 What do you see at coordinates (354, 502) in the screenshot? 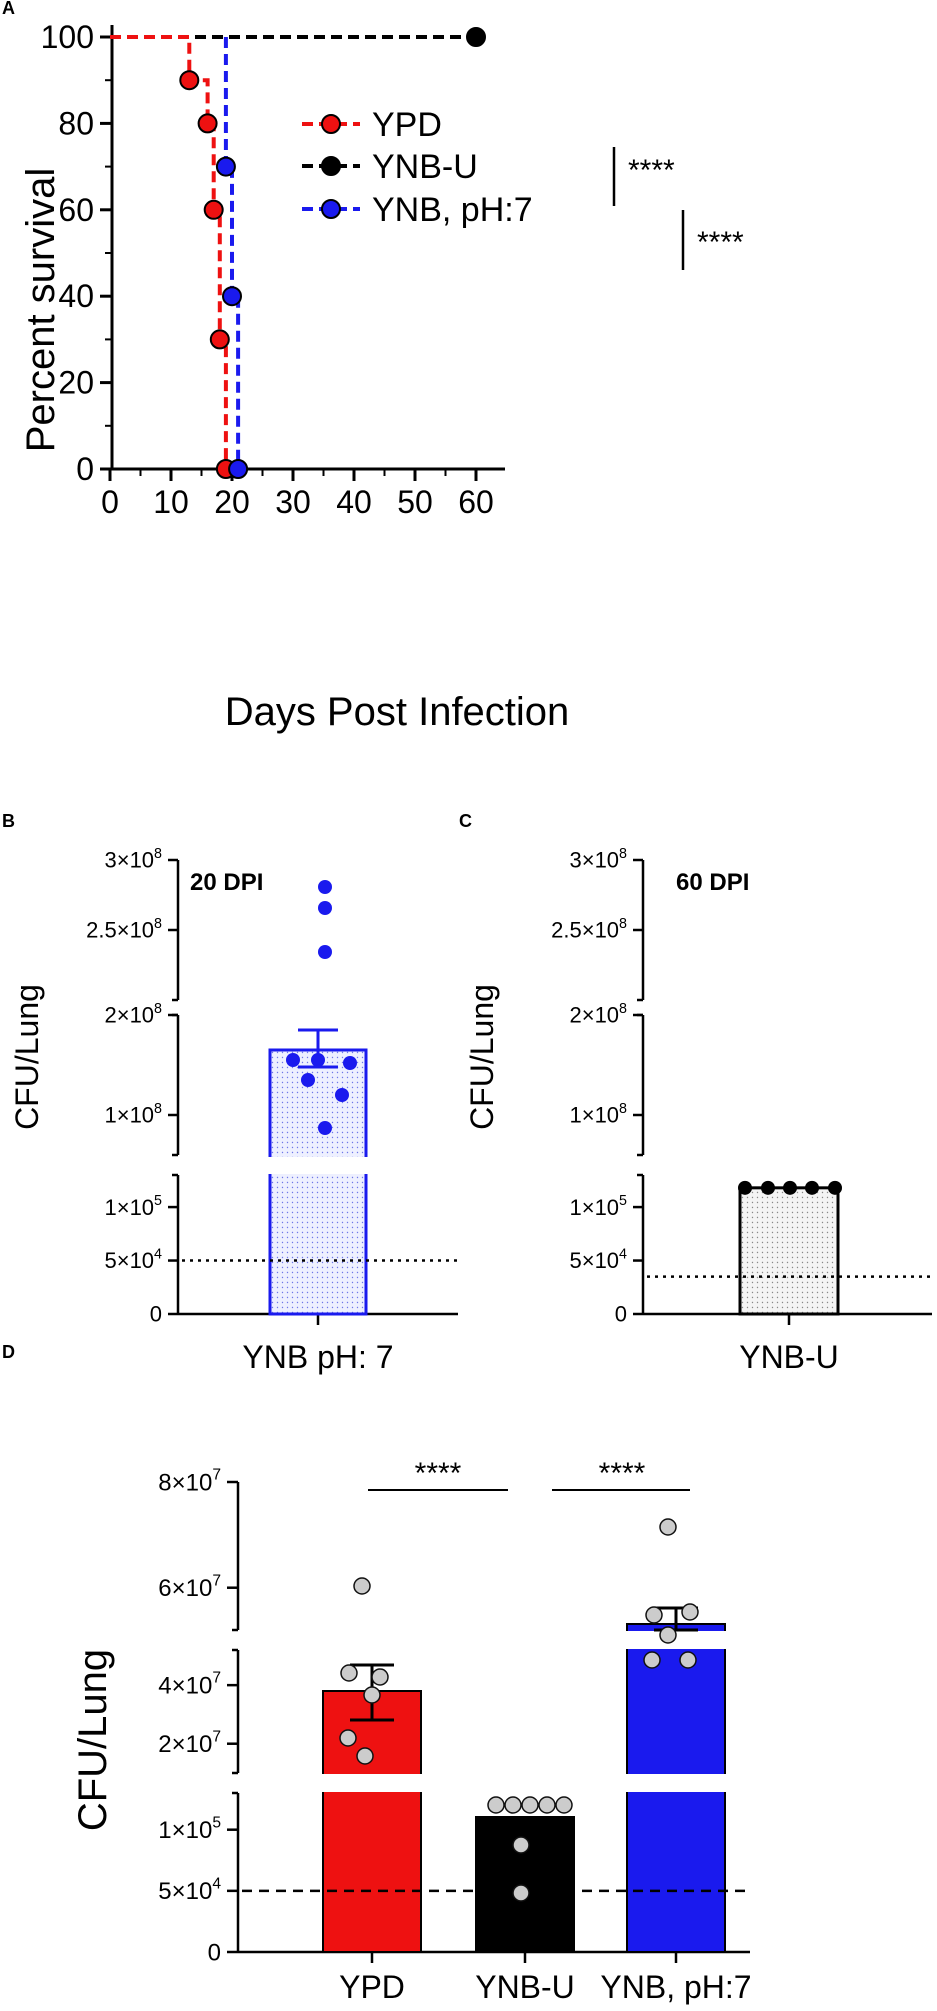
I see `x-tick-label: 40` at bounding box center [354, 502].